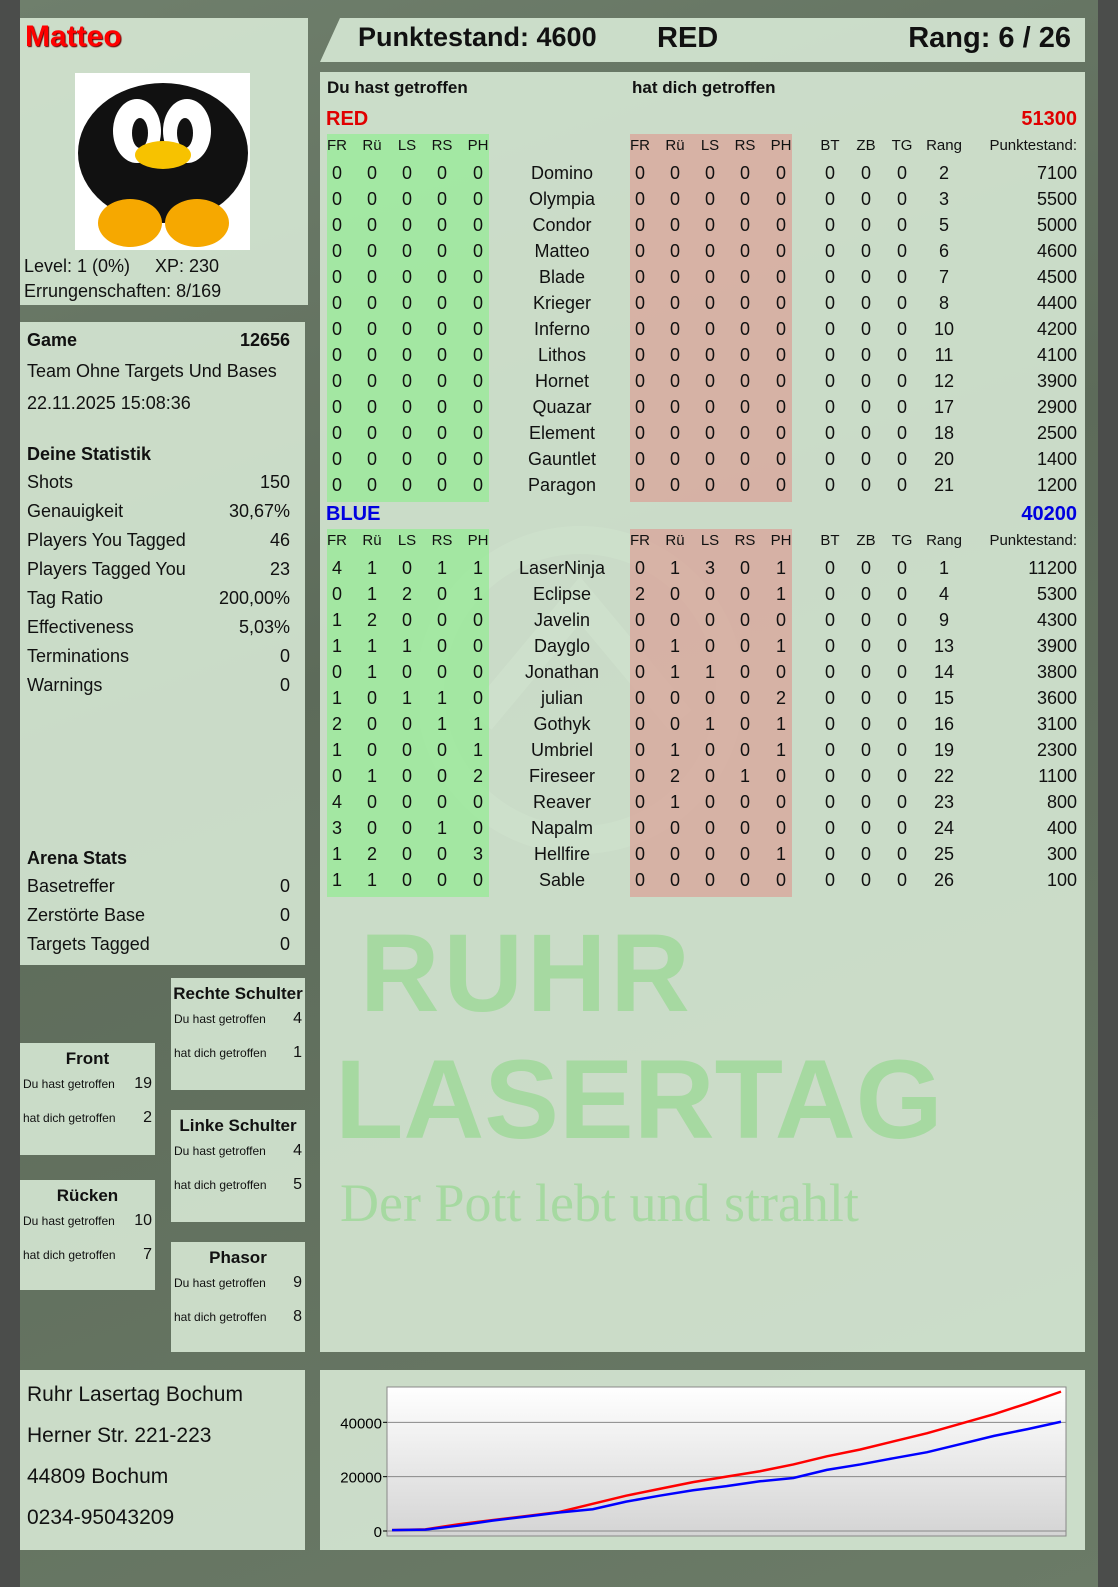 The image size is (1118, 1587). Describe the element at coordinates (254, 598) in the screenshot. I see `stat-value: 200,00%` at that location.